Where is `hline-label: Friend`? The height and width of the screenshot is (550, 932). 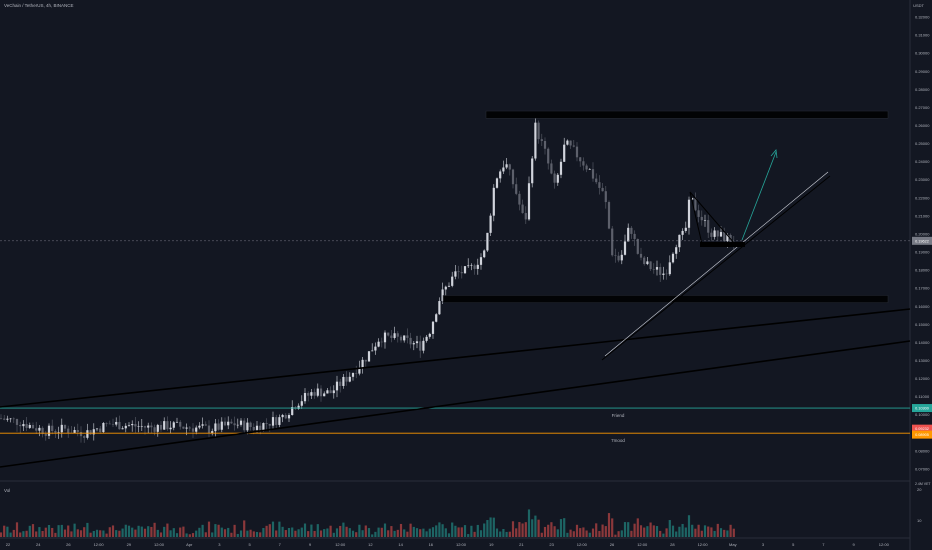 hline-label: Friend is located at coordinates (618, 415).